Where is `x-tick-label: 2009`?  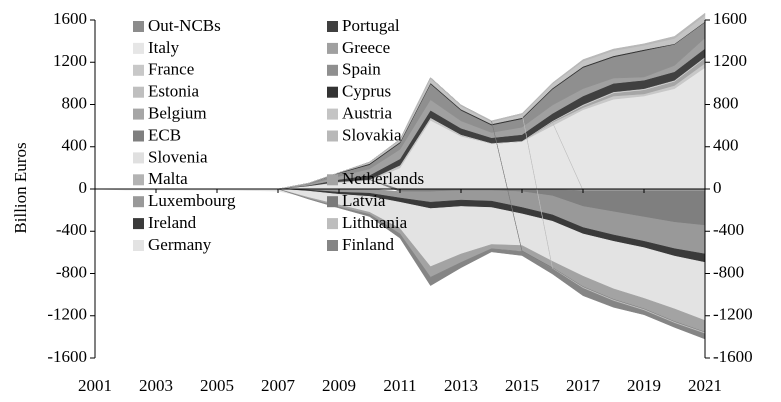 x-tick-label: 2009 is located at coordinates (339, 385).